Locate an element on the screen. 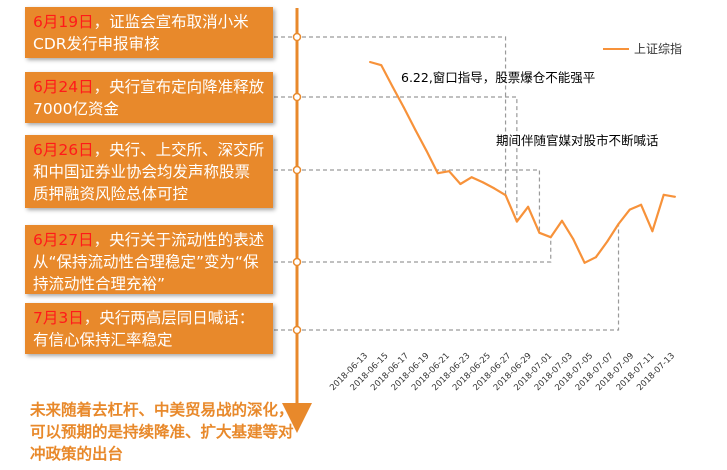 This screenshot has width=727, height=470. event-box-0619: 6月19日，证监会宣布取消小米CDR发行申报审核 is located at coordinates (149, 32).